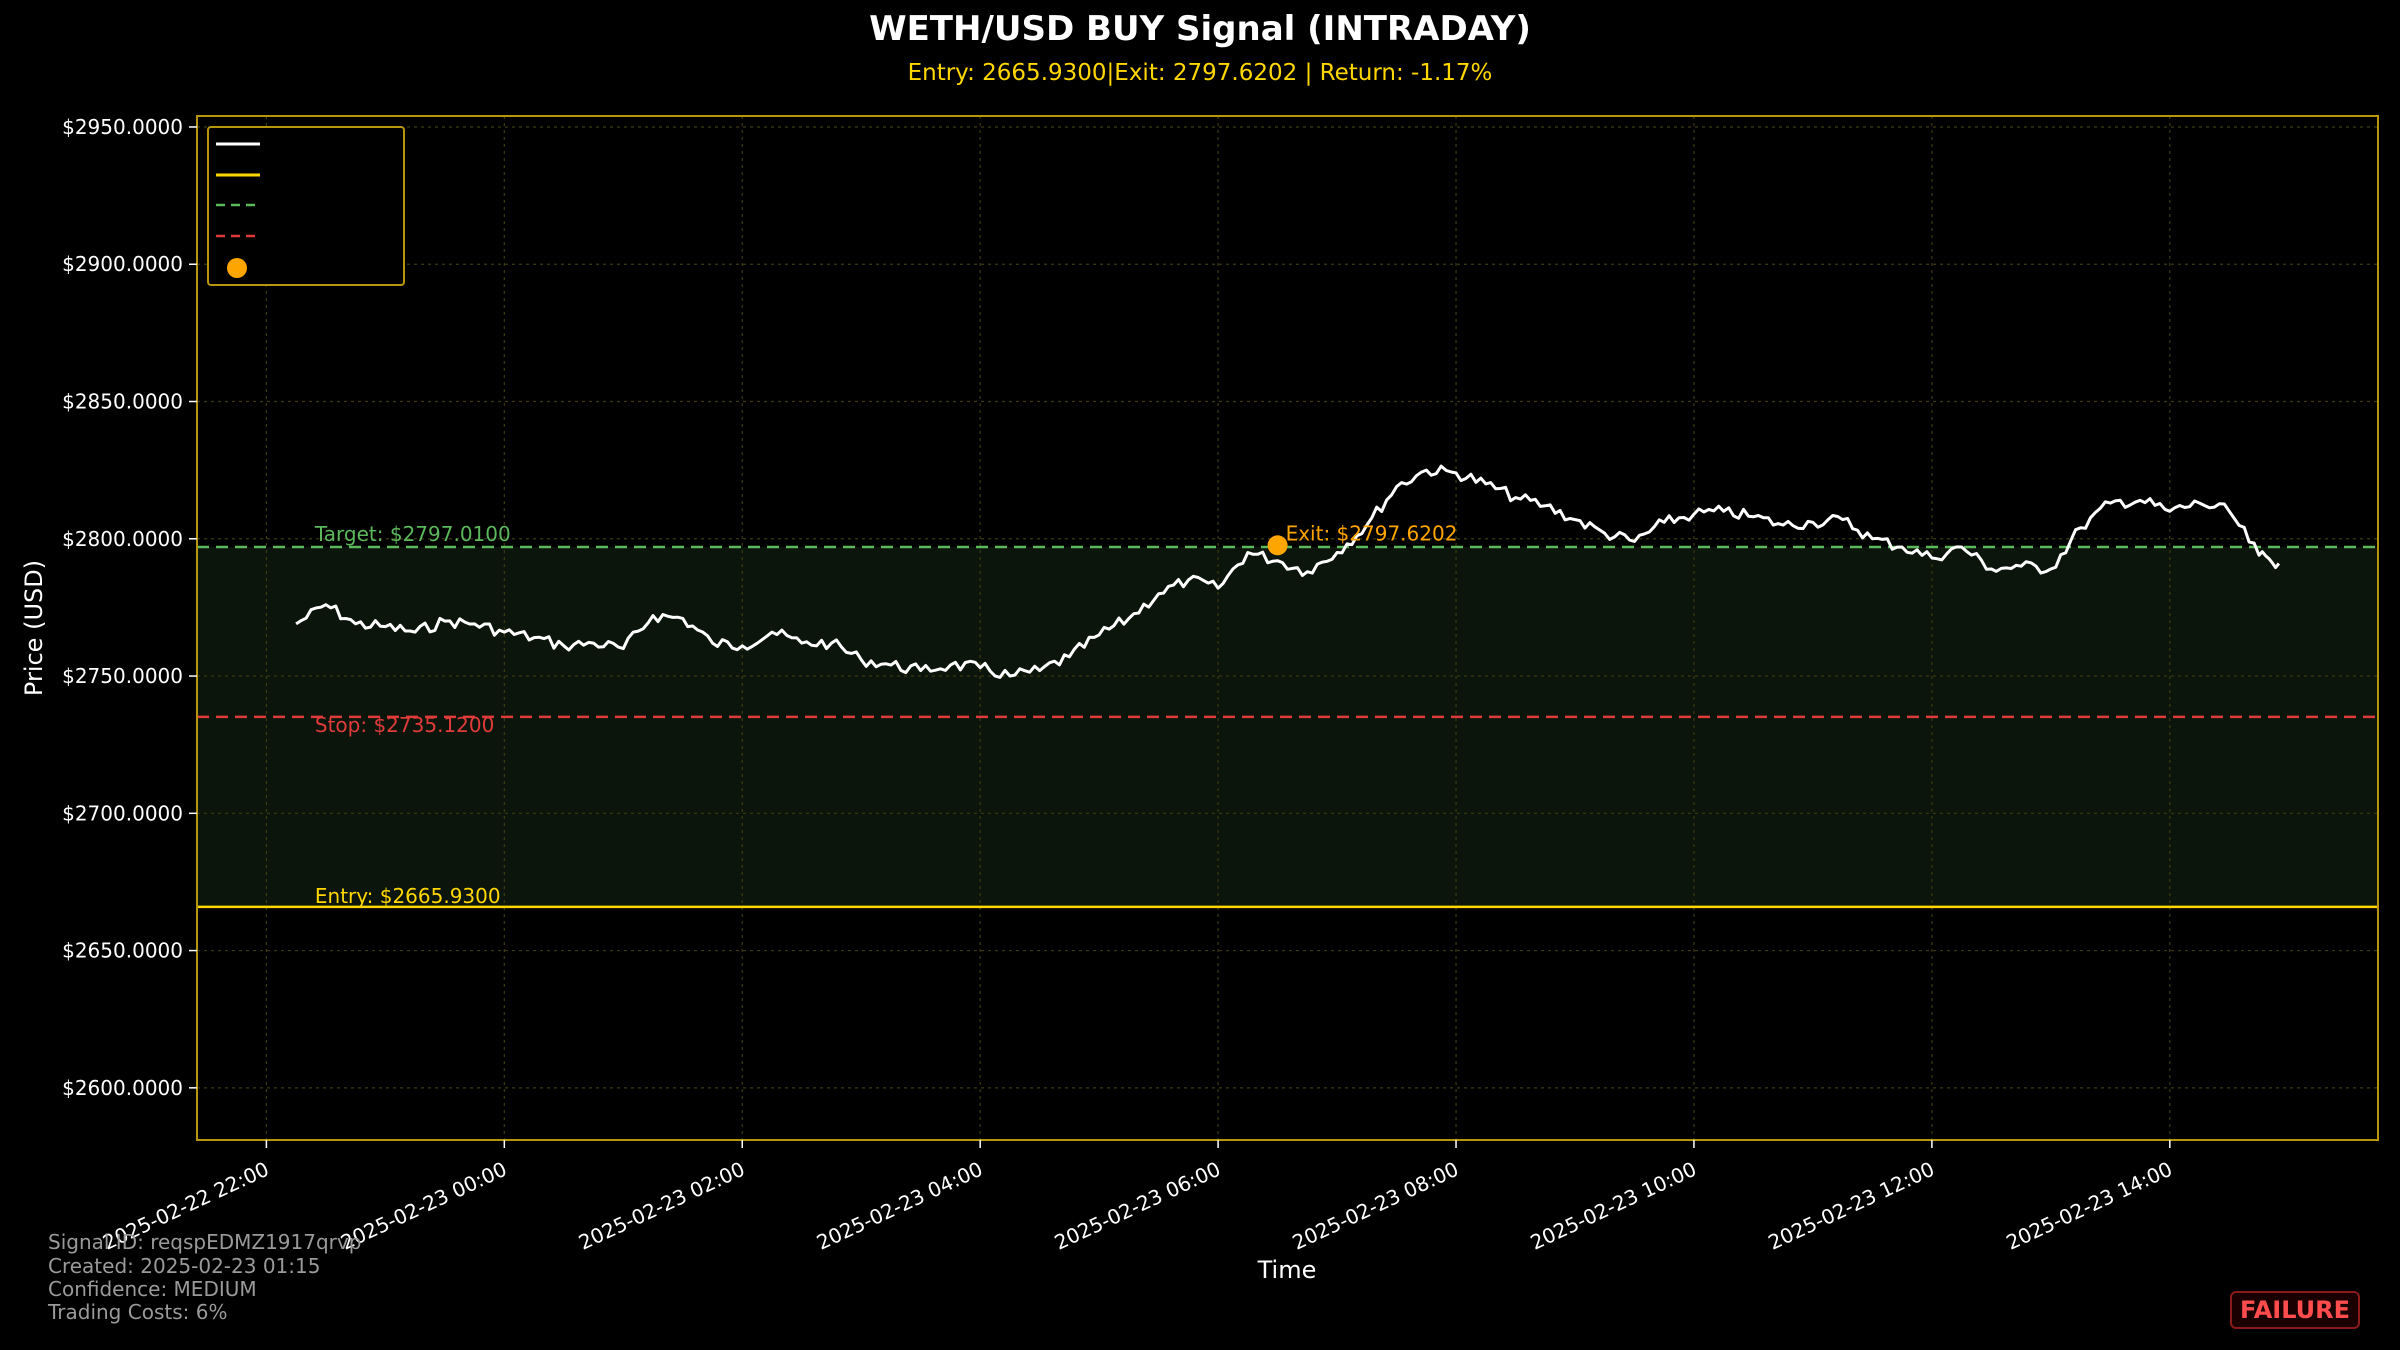 This screenshot has width=2400, height=1350. Describe the element at coordinates (152, 1289) in the screenshot. I see `footer-confidence: Confidence: MEDIUM` at that location.